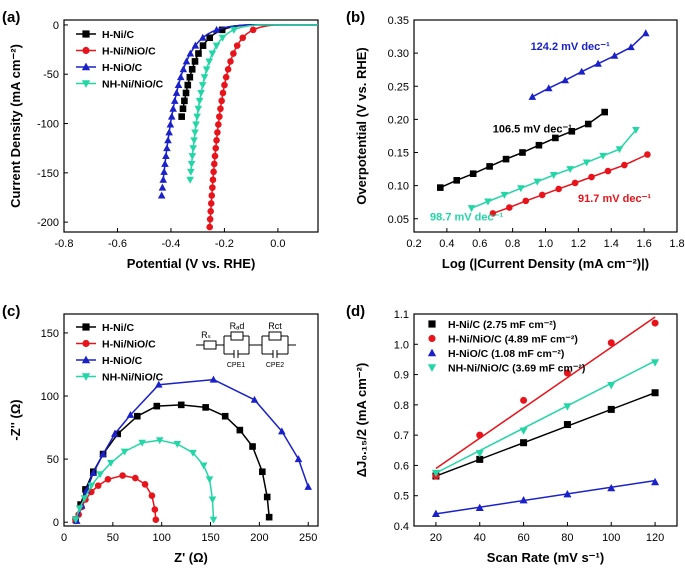 The width and height of the screenshot is (685, 569). What do you see at coordinates (655, 538) in the screenshot?
I see `x-tick-label: 120` at bounding box center [655, 538].